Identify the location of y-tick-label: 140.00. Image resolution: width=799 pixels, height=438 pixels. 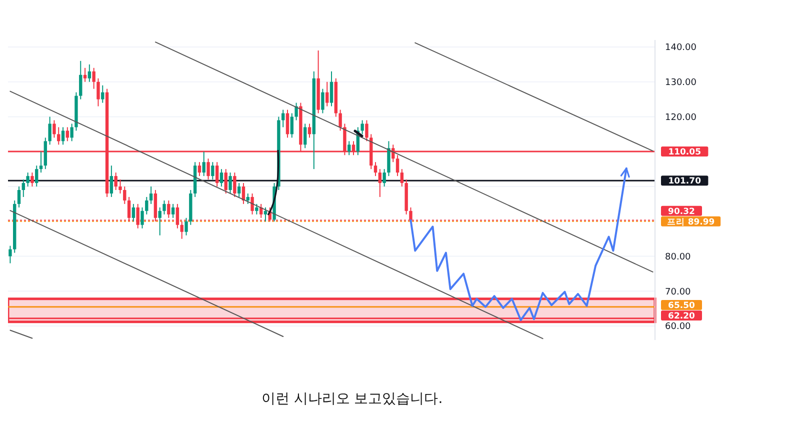
(681, 48).